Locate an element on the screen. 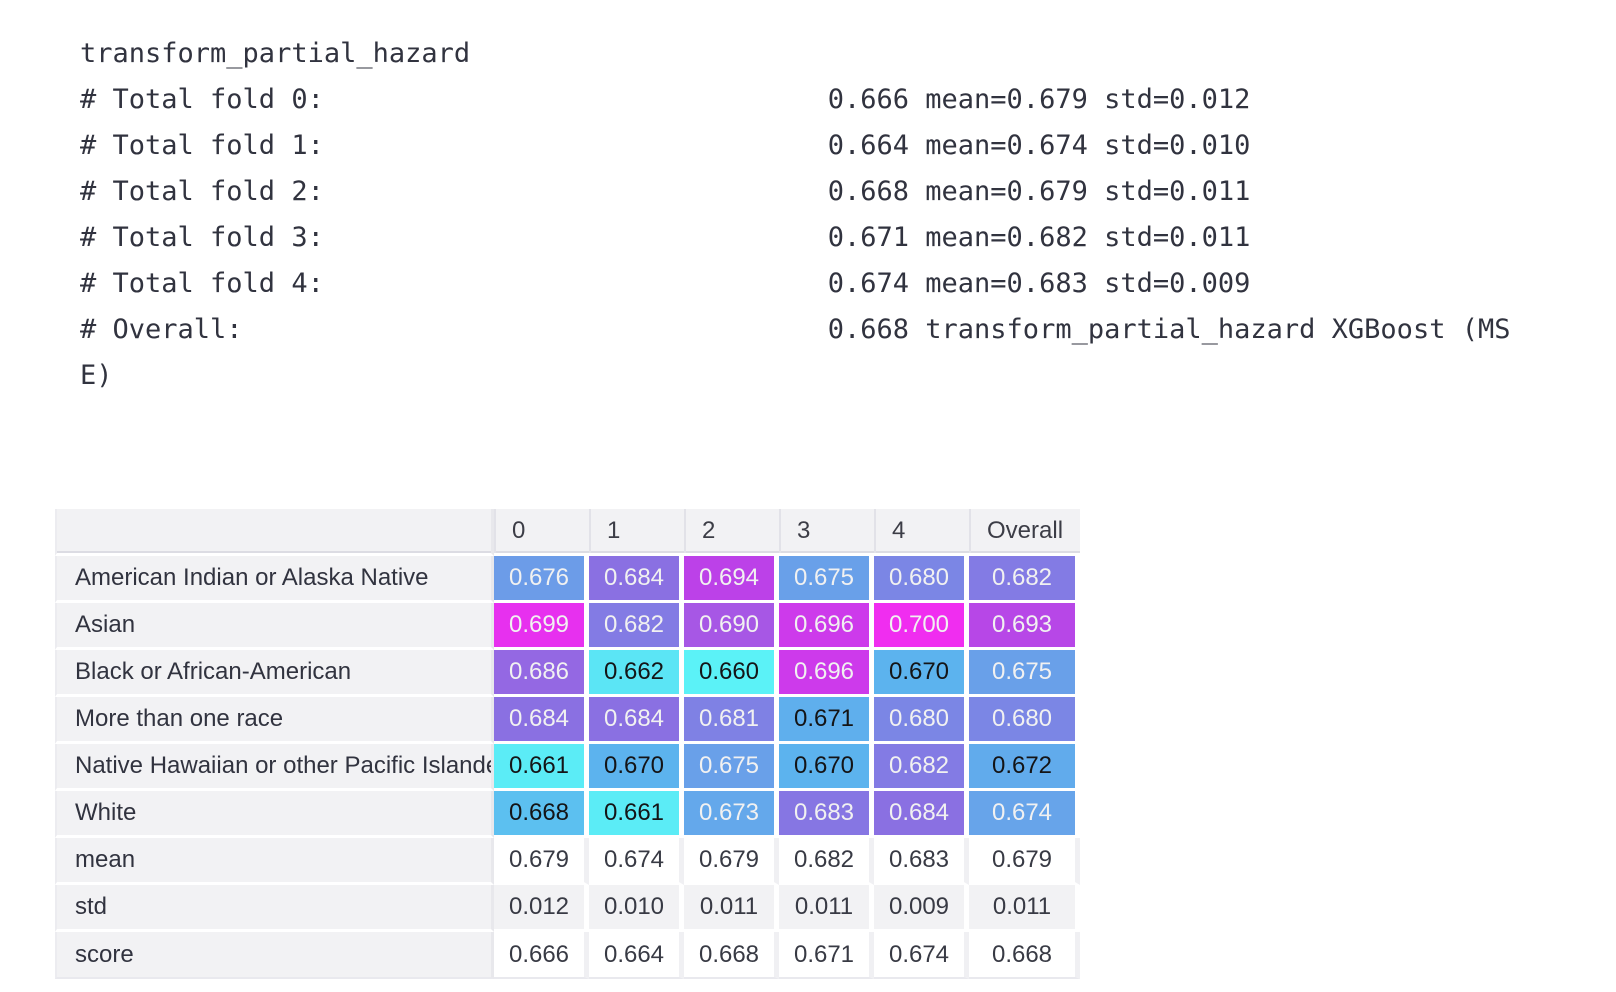 Image resolution: width=1616 pixels, height=992 pixels. value-cell: 0.662 is located at coordinates (636, 673).